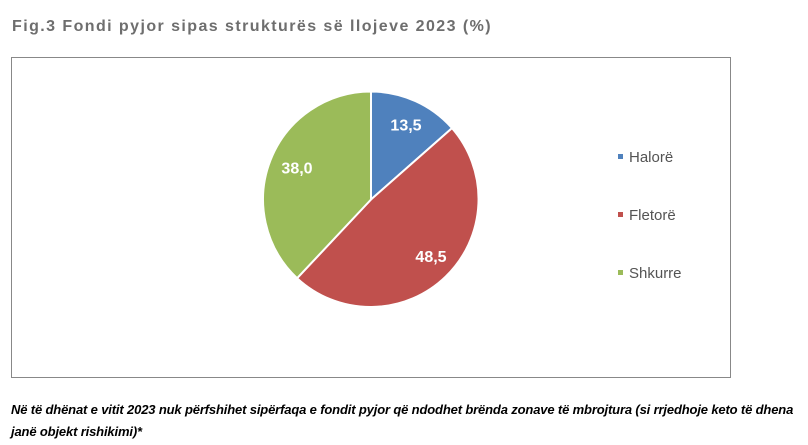 The image size is (808, 445). I want to click on svg-text: 13,5, so click(405, 126).